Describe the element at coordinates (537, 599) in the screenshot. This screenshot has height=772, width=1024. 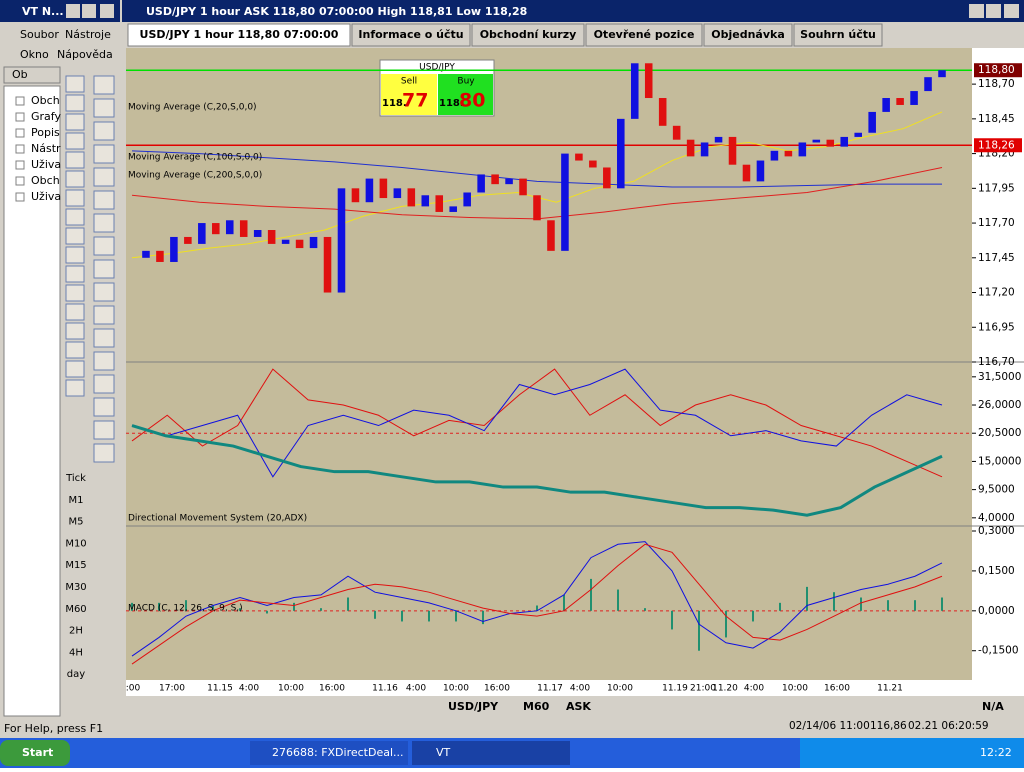
I see `indicator-line` at that location.